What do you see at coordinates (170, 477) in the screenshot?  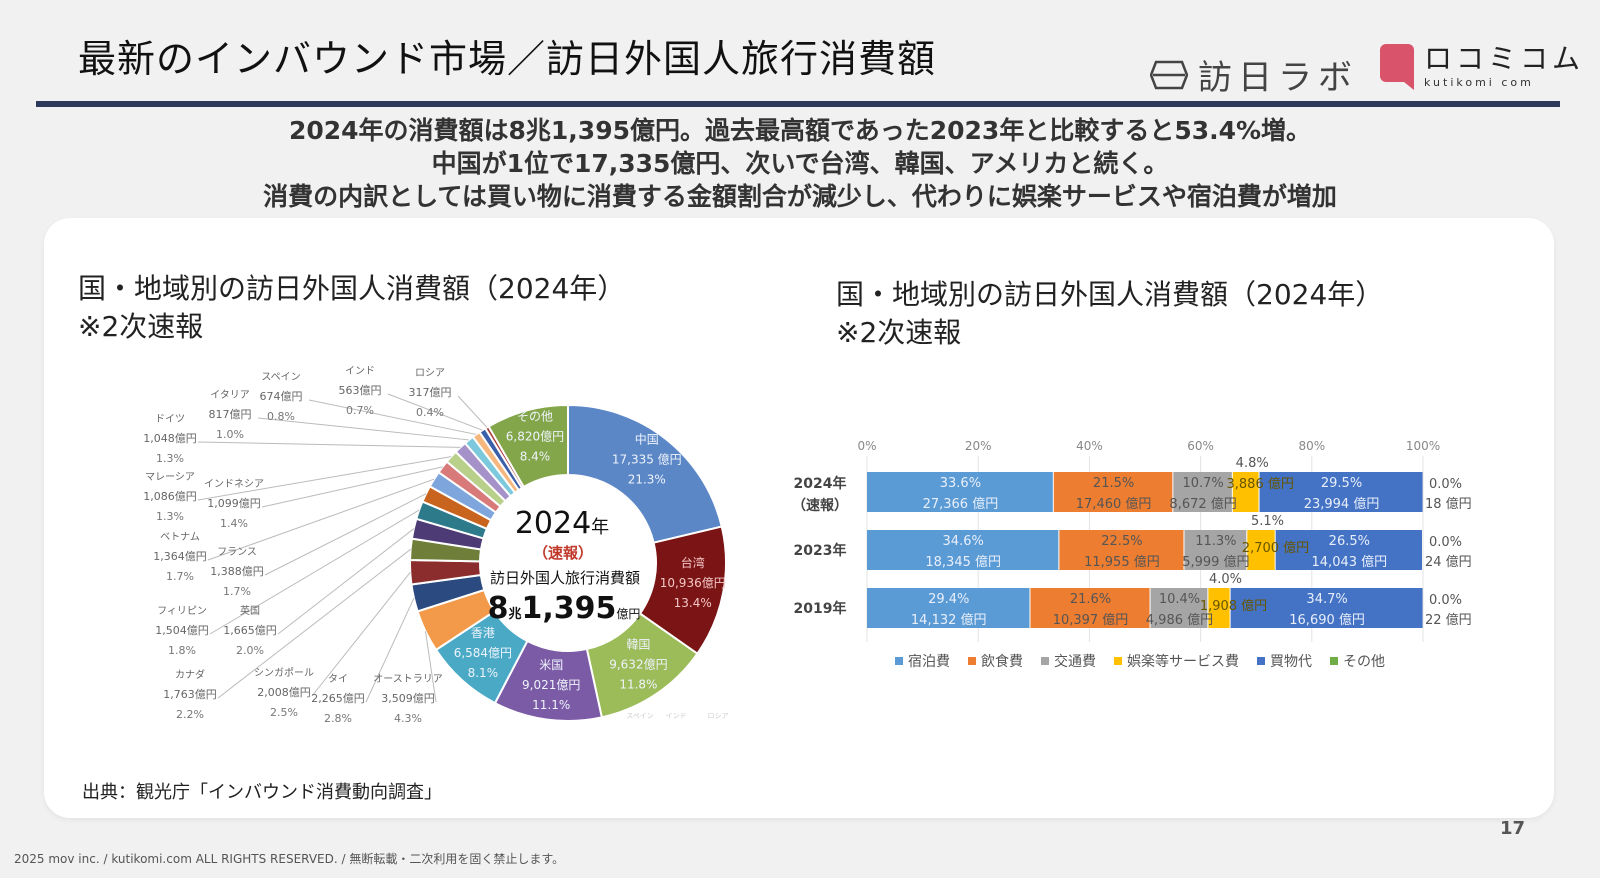 I see `pie-label-name: マレーシア` at bounding box center [170, 477].